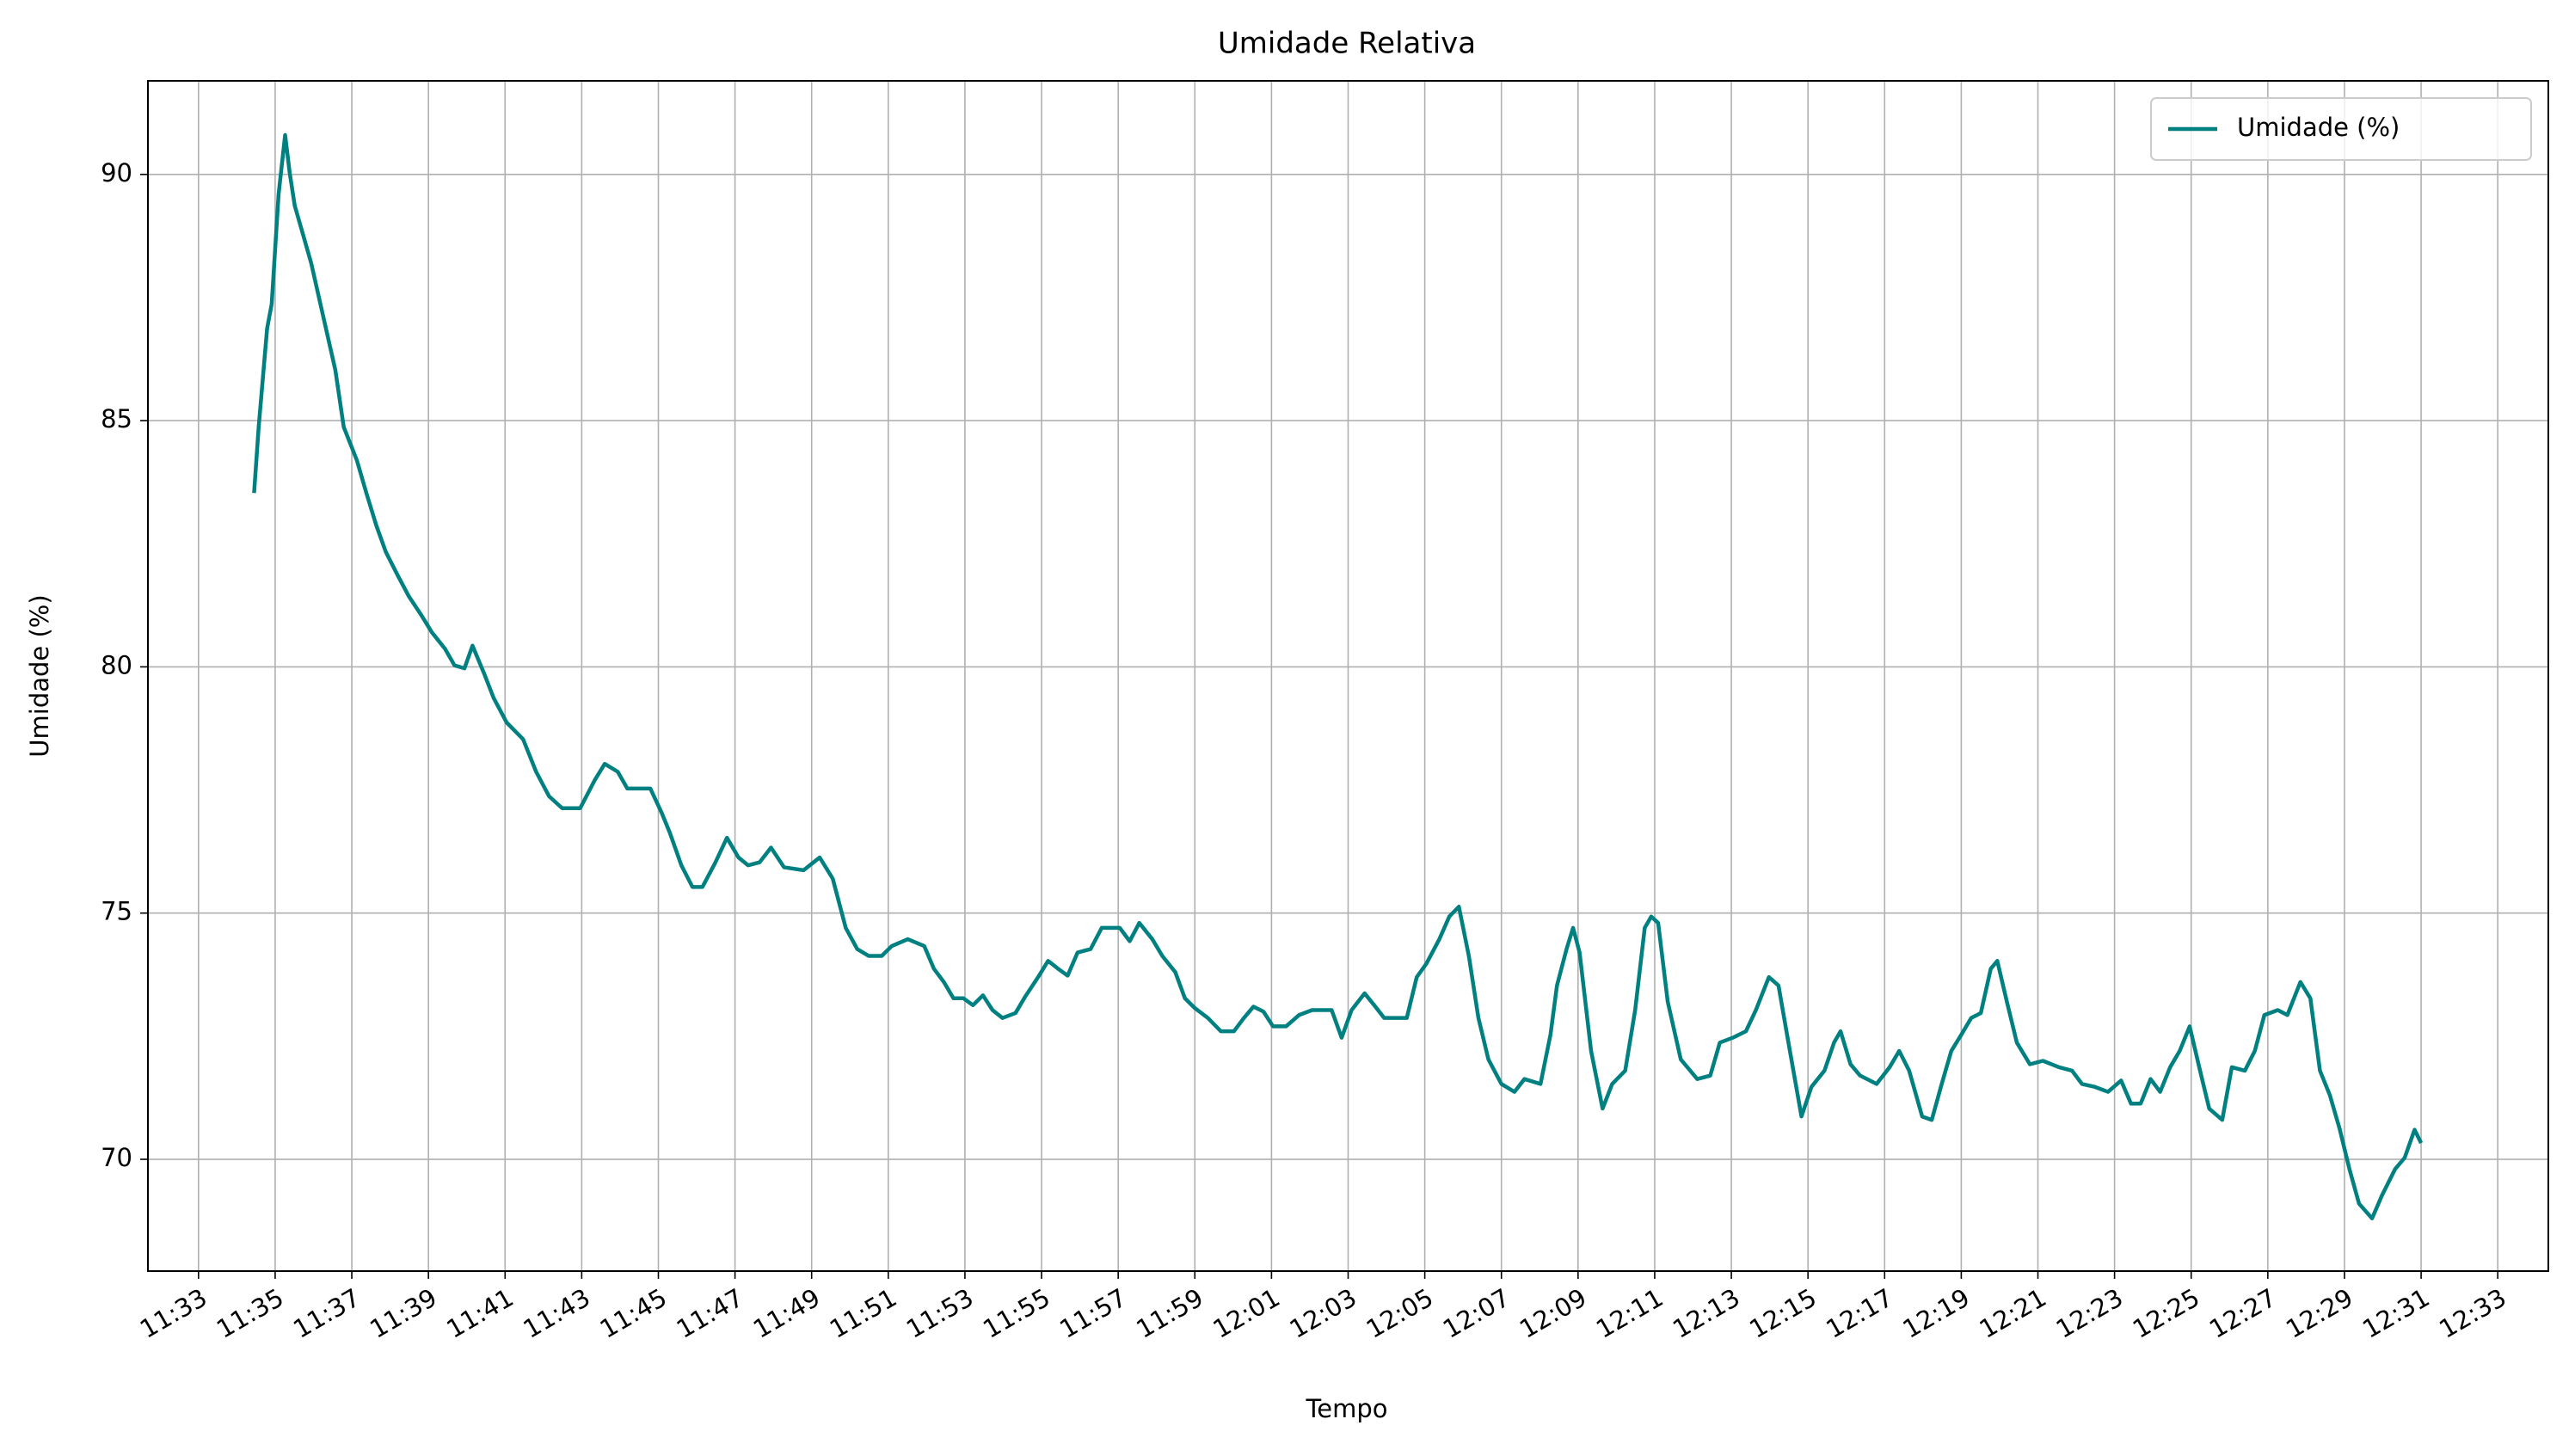 The height and width of the screenshot is (1456, 2575). Describe the element at coordinates (39, 676) in the screenshot. I see `y-axis-label: Umidade (%)` at that location.